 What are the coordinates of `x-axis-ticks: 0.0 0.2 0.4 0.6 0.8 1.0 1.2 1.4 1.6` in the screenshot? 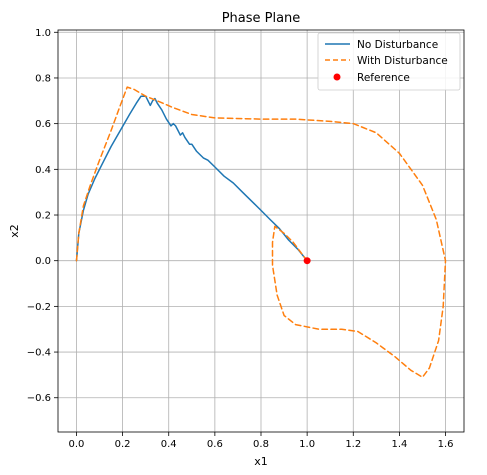 It's located at (261, 441).